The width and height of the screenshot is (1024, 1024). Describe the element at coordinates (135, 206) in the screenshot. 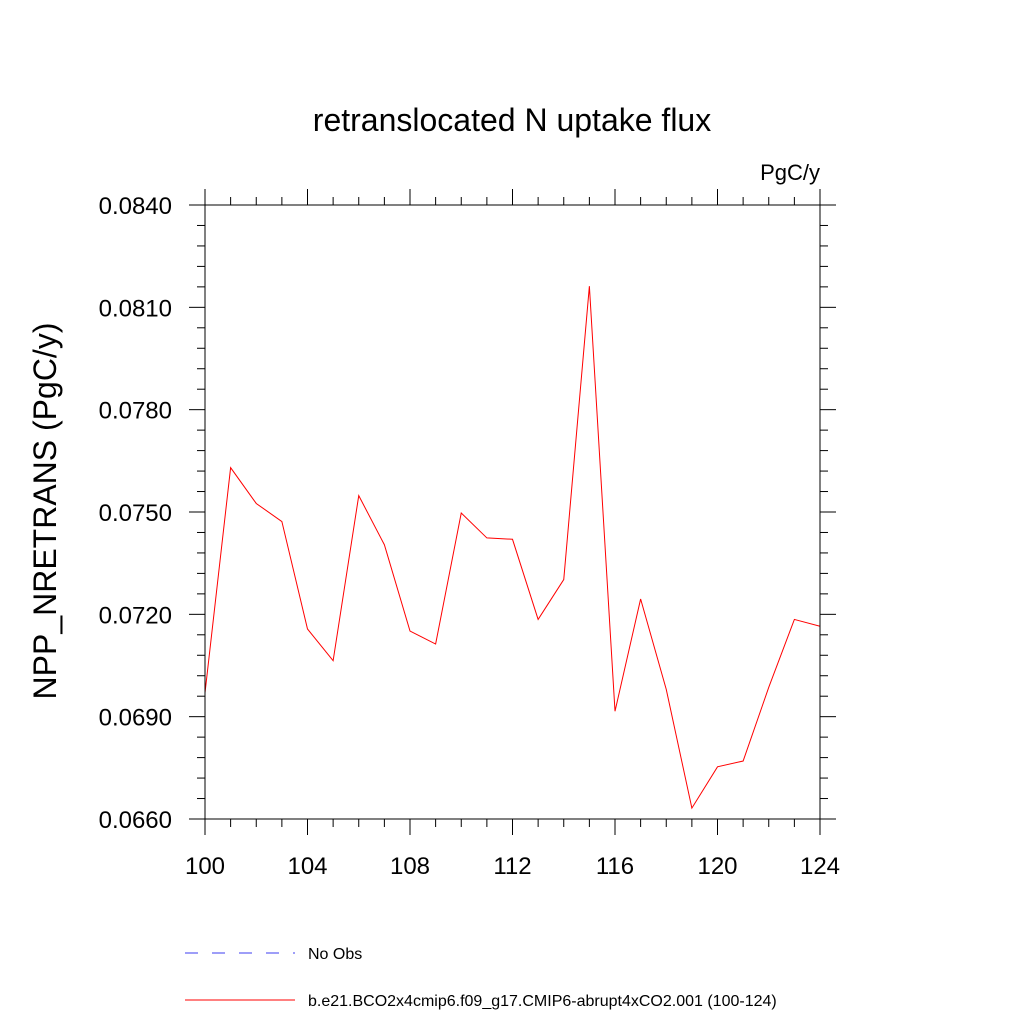

I see `y-tick-label: 0.0840` at that location.